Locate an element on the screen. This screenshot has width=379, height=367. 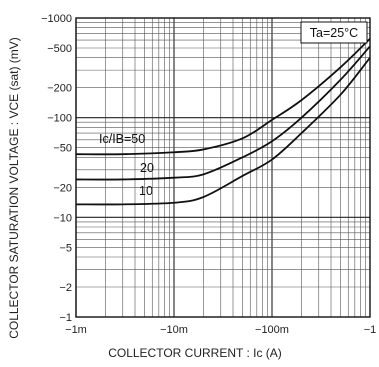
x-tick-label: −10m is located at coordinates (174, 330).